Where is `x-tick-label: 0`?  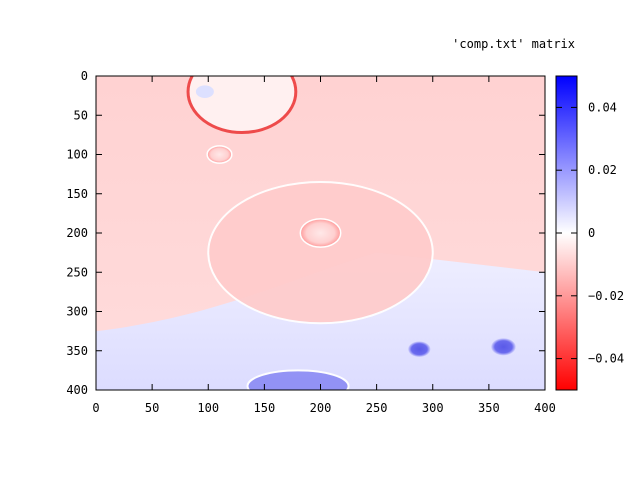
x-tick-label: 0 is located at coordinates (95, 408).